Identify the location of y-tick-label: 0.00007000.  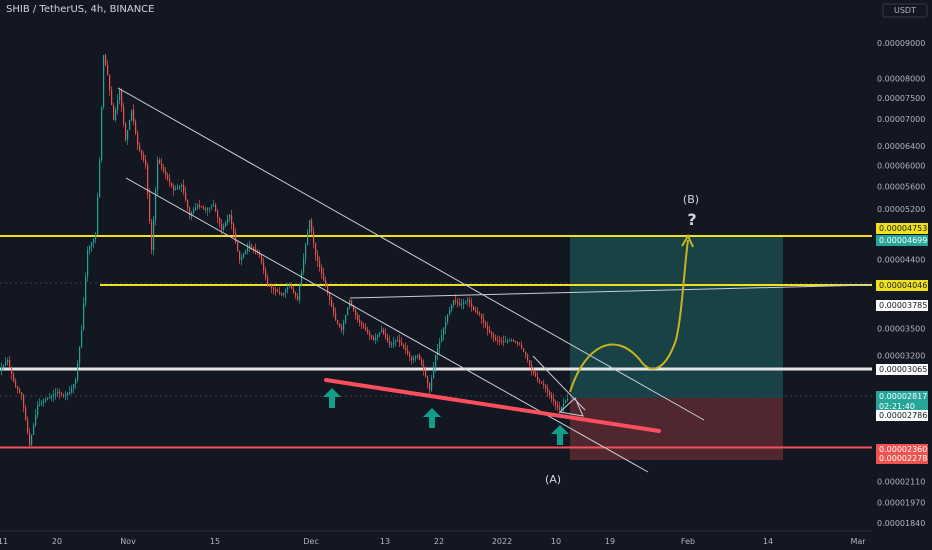
(901, 119).